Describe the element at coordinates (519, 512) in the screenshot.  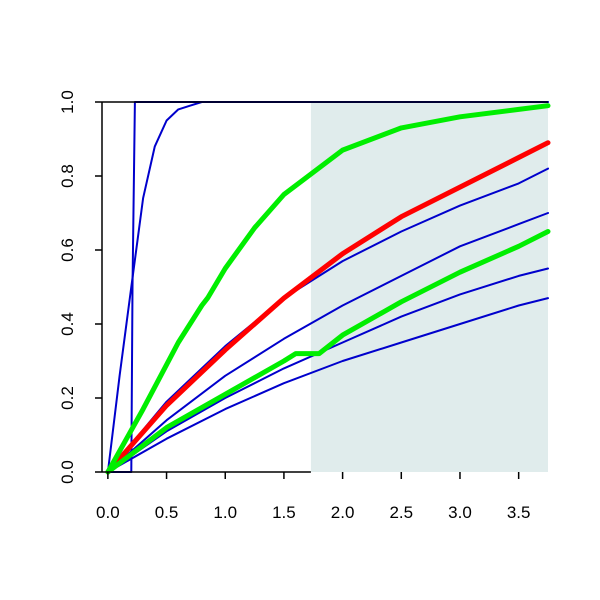
I see `x-tick-label: 3.5` at that location.